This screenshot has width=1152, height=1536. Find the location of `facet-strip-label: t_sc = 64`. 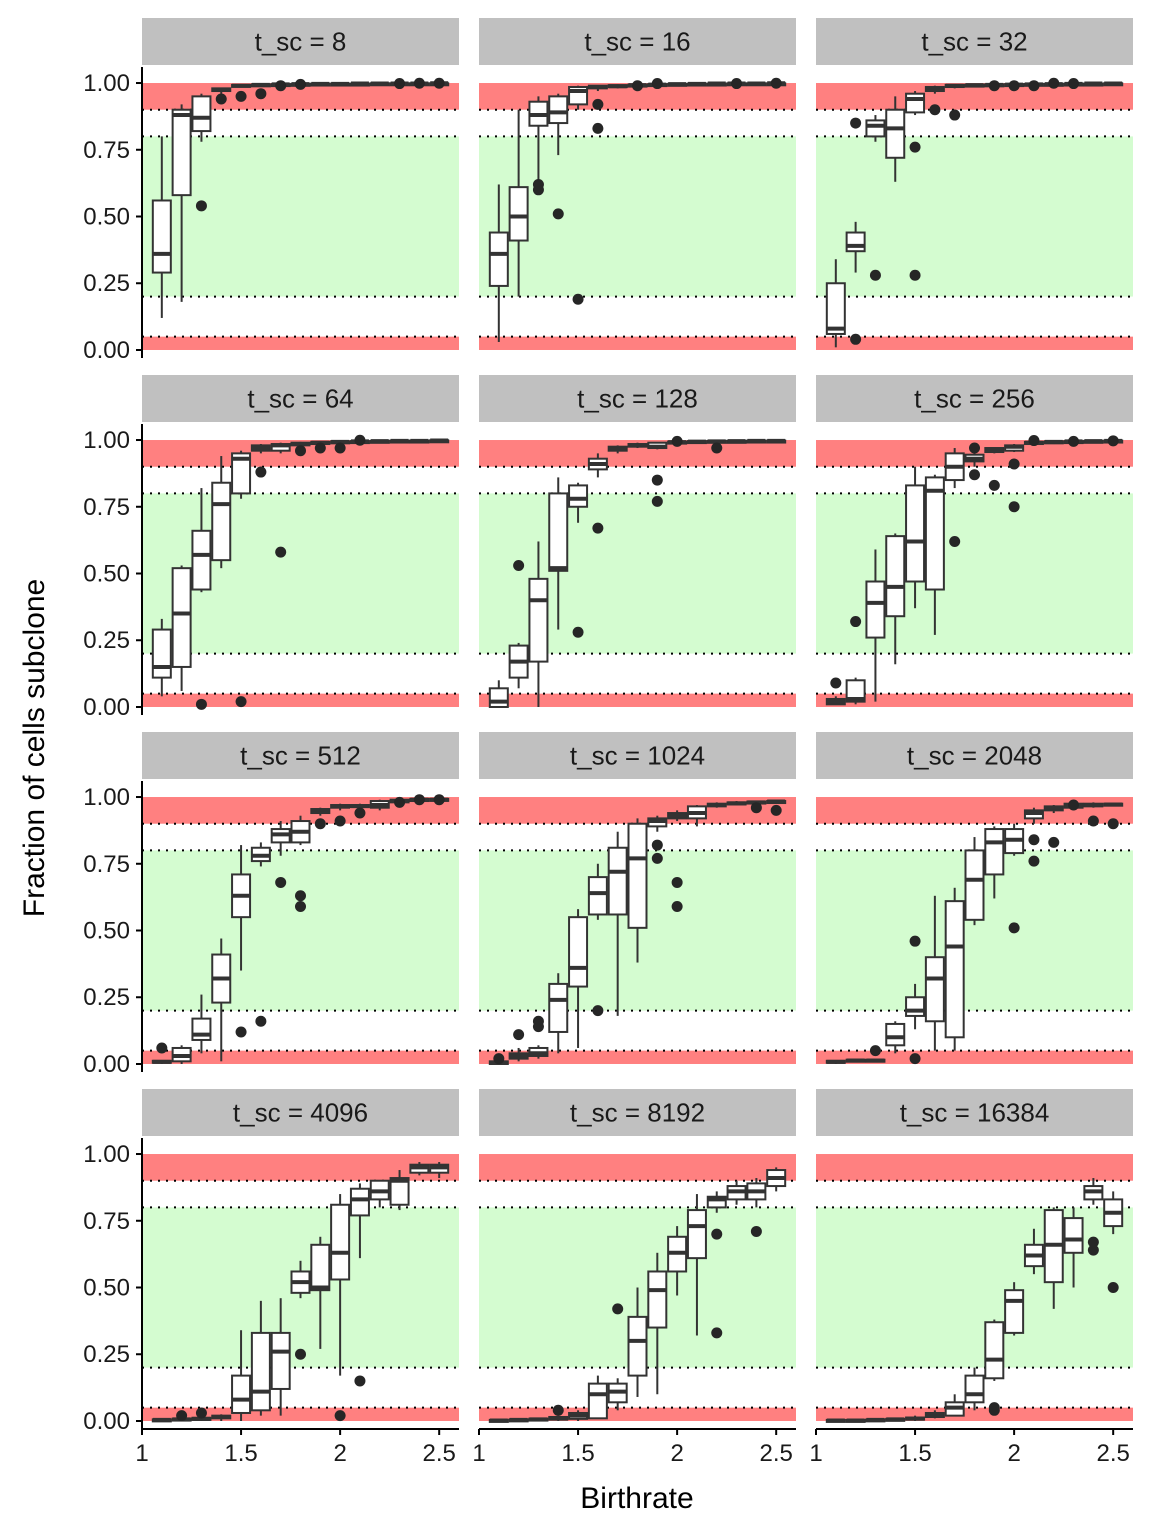

facet-strip-label: t_sc = 64 is located at coordinates (300, 399).